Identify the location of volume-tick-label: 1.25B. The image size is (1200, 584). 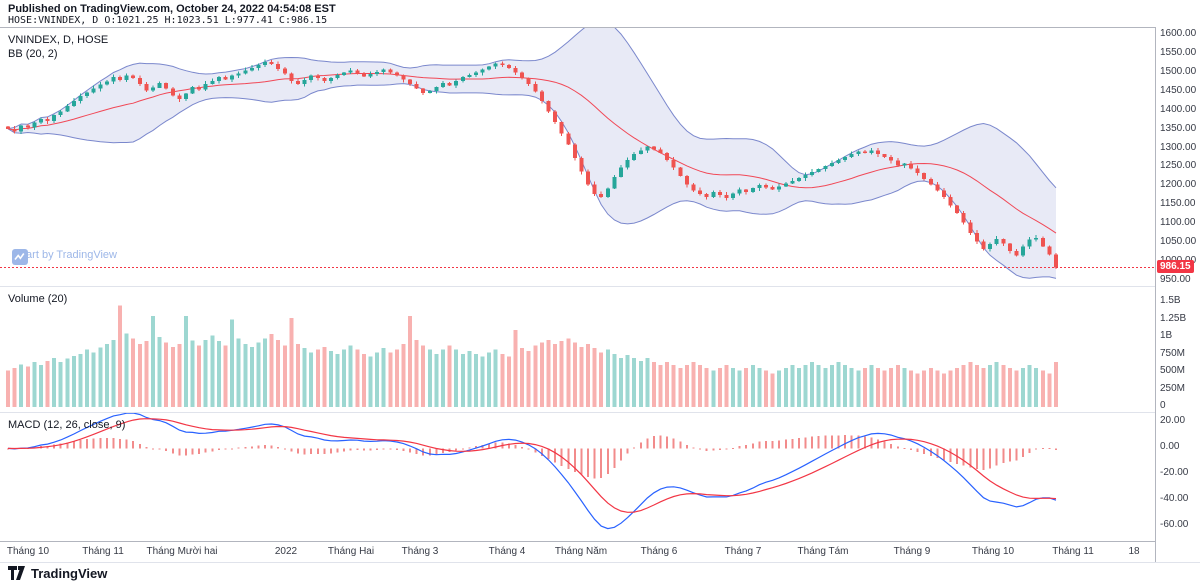
(1173, 318).